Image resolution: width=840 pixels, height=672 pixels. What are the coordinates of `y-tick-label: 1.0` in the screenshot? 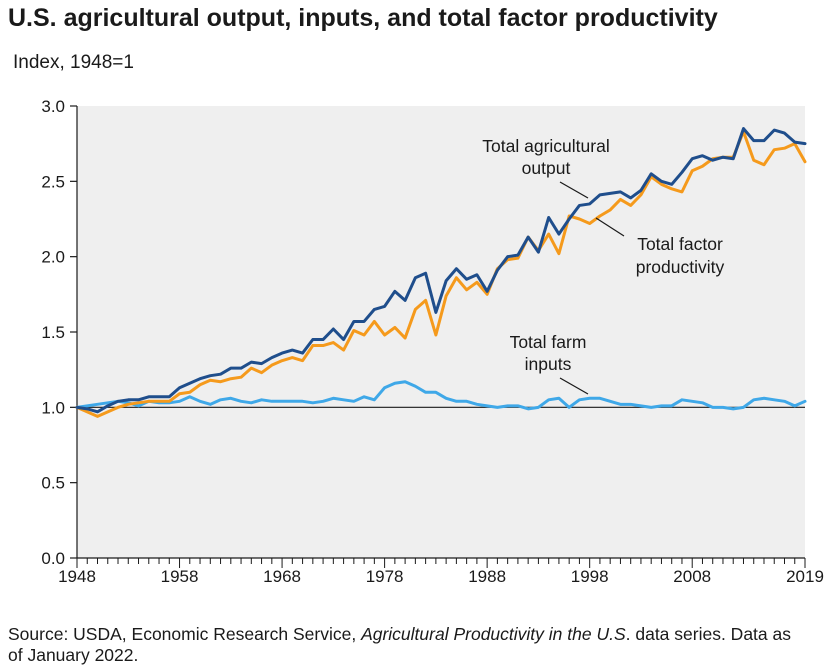 It's located at (53, 407).